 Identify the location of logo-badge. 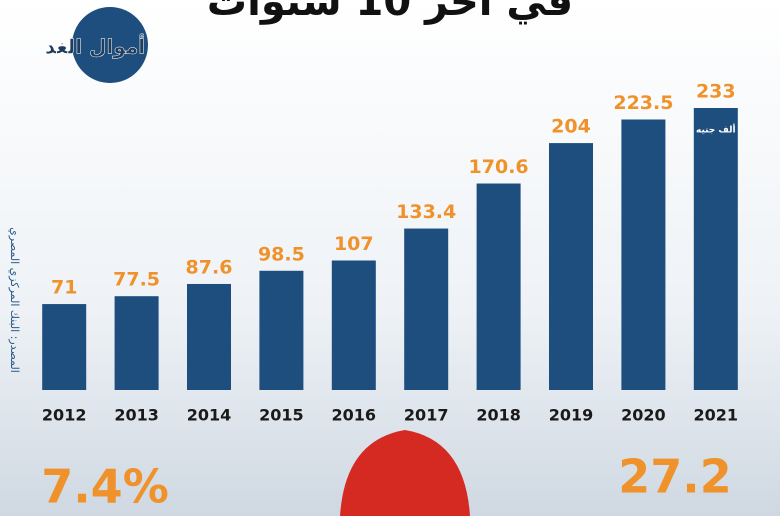
(110, 45).